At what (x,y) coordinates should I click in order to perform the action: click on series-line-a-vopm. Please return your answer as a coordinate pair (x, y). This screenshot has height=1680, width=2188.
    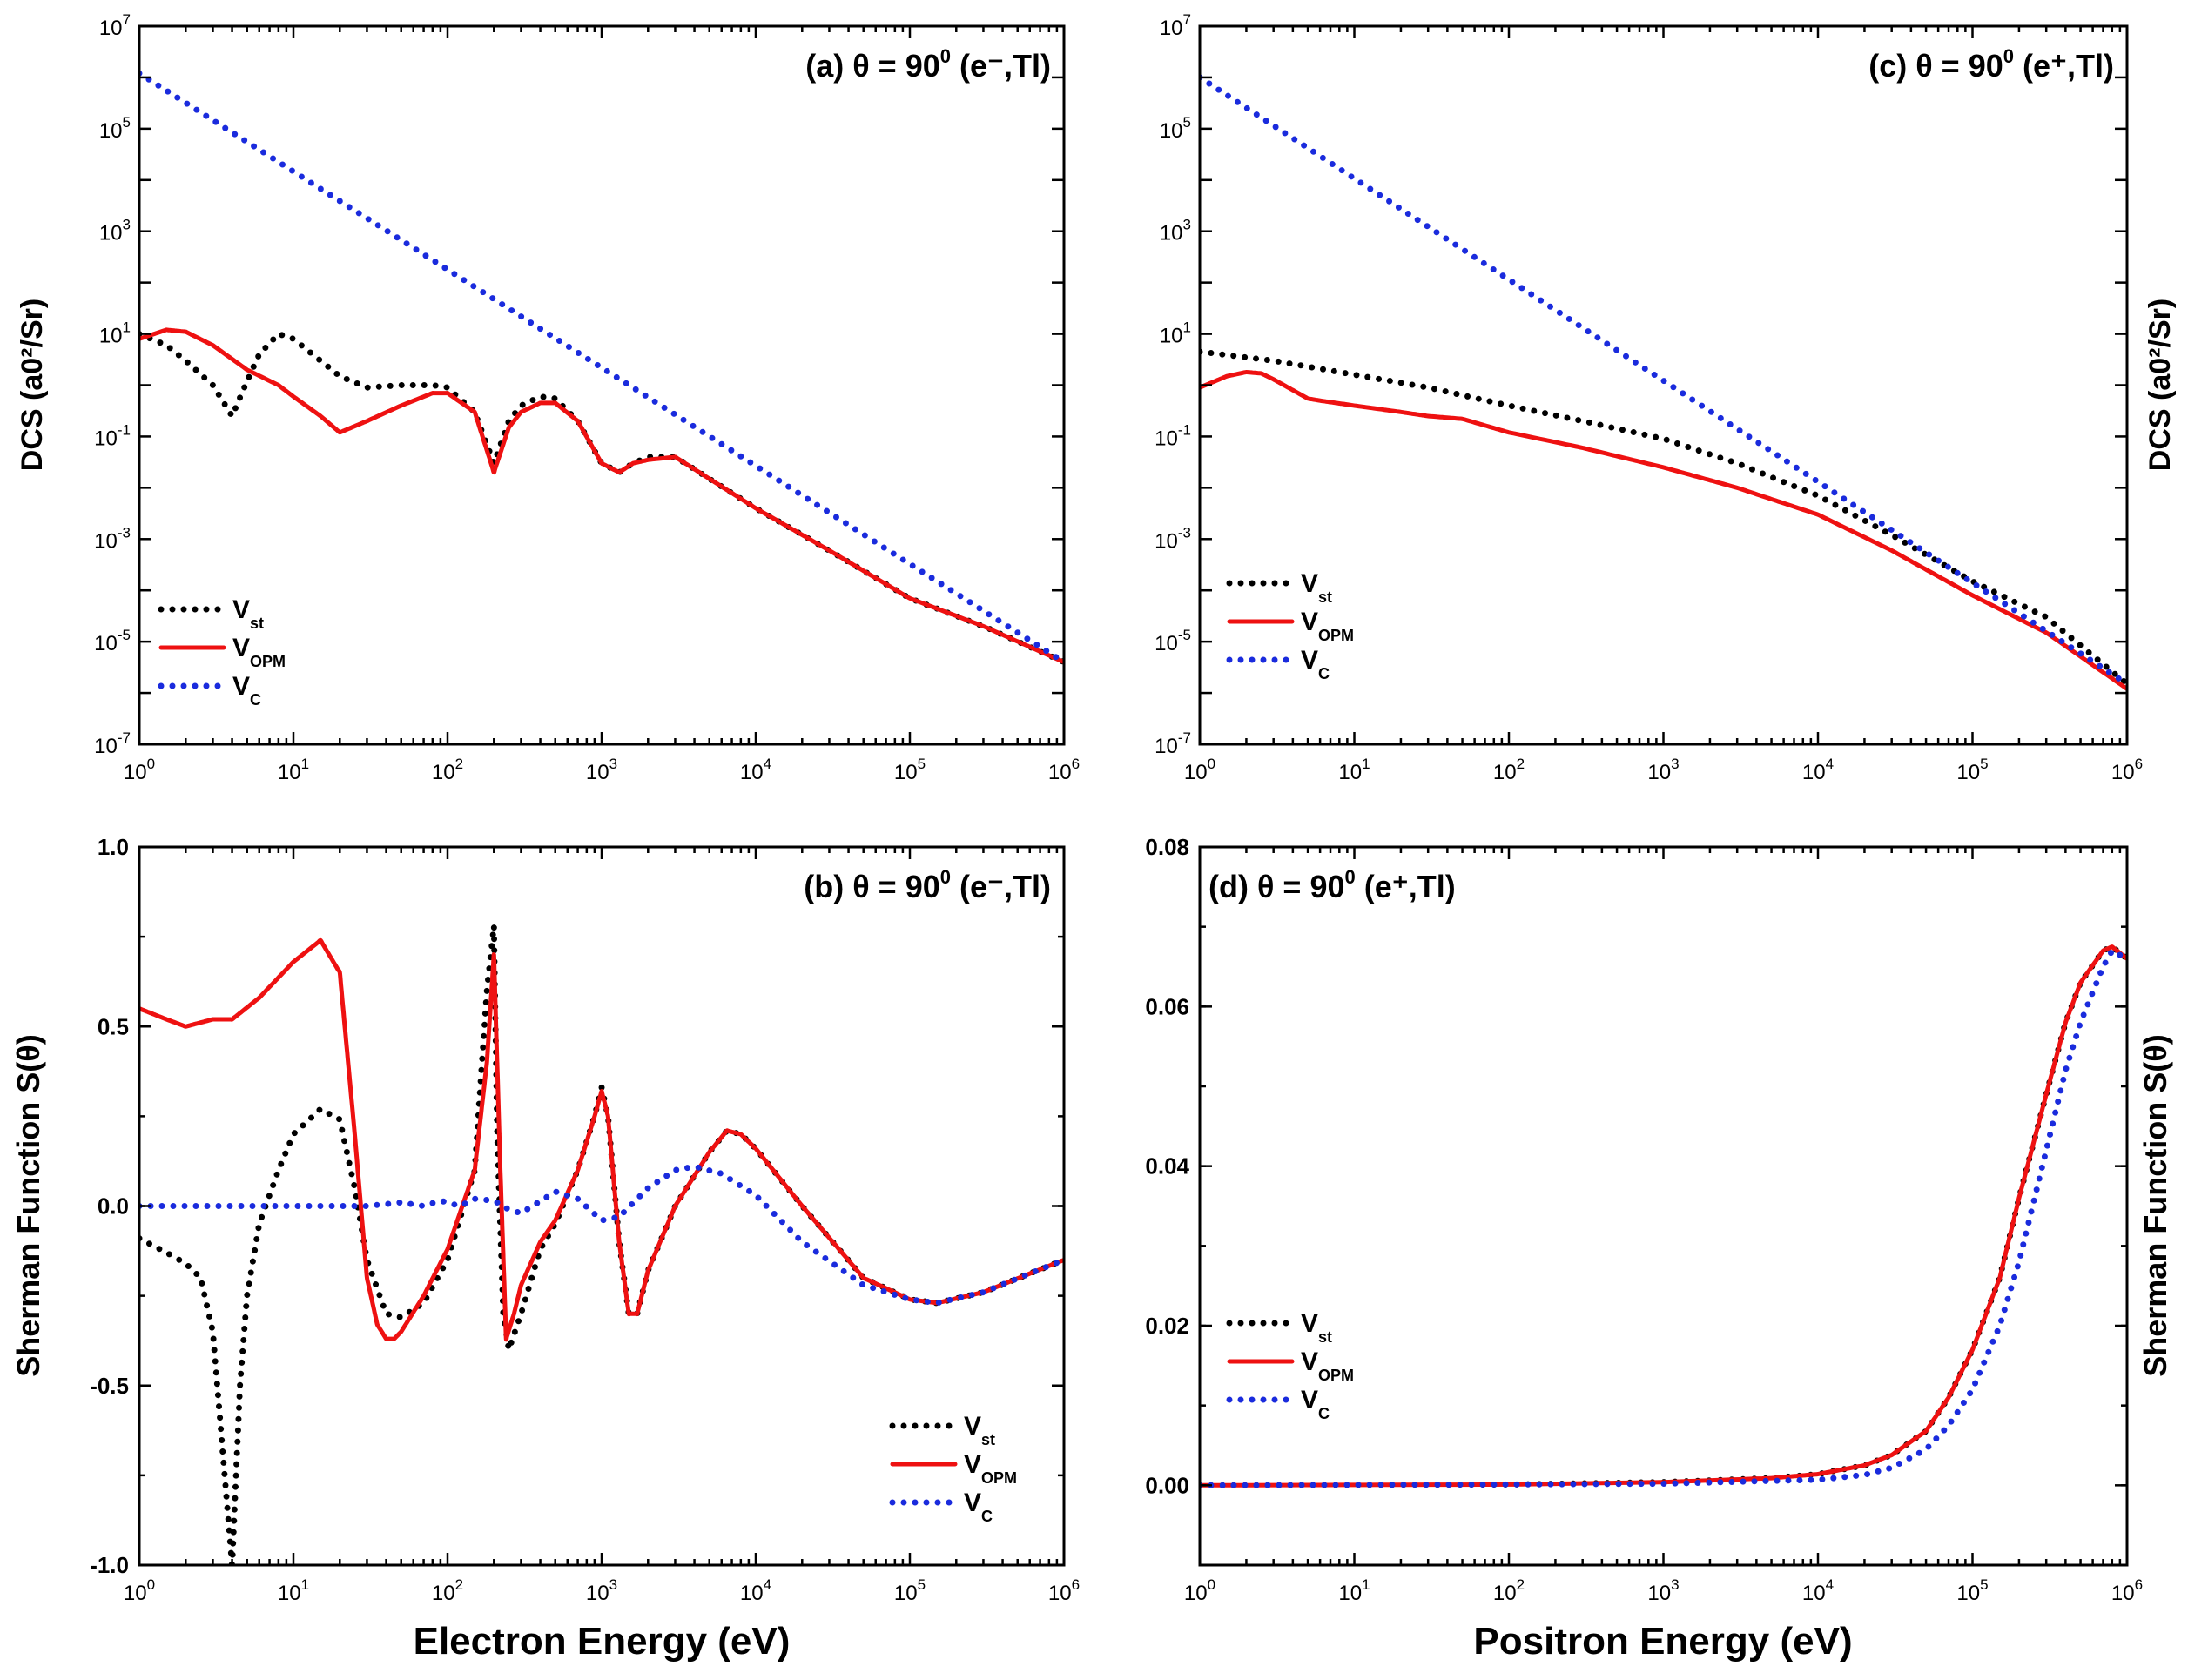
    Looking at the image, I should click on (602, 496).